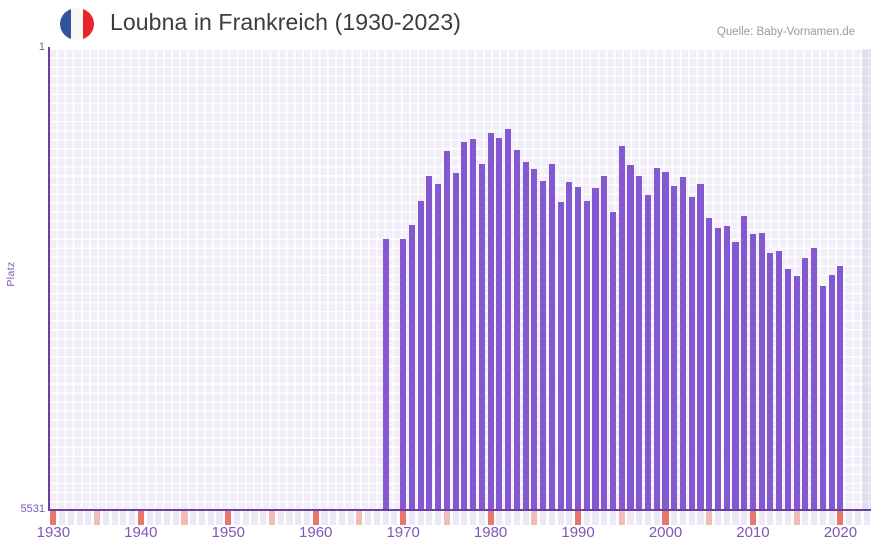 This screenshot has height=552, width=873. Describe the element at coordinates (569, 346) in the screenshot. I see `bar-1989` at that location.